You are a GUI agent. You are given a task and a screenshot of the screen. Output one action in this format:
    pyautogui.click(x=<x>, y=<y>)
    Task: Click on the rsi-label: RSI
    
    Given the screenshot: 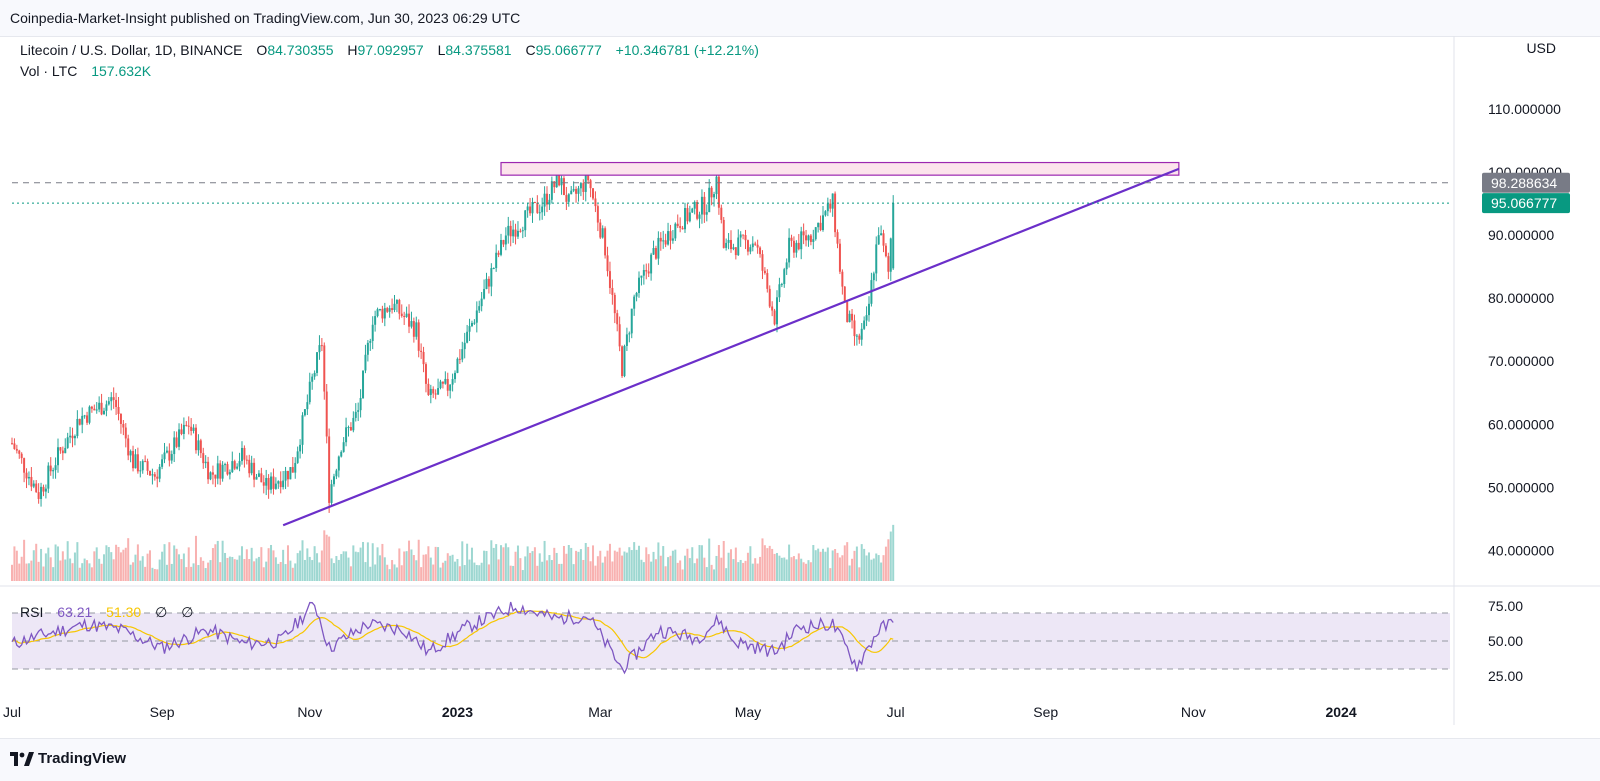 What is the action you would take?
    pyautogui.click(x=32, y=612)
    